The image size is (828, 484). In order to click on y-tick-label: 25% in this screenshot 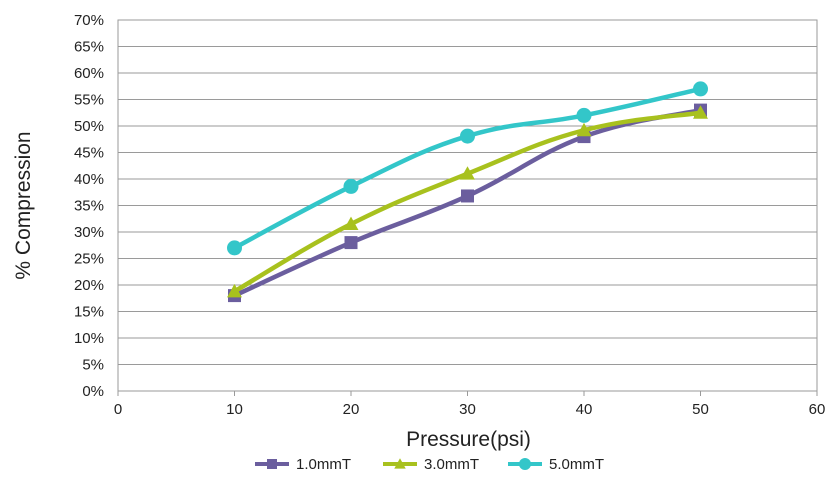, I will do `click(89, 259)`.